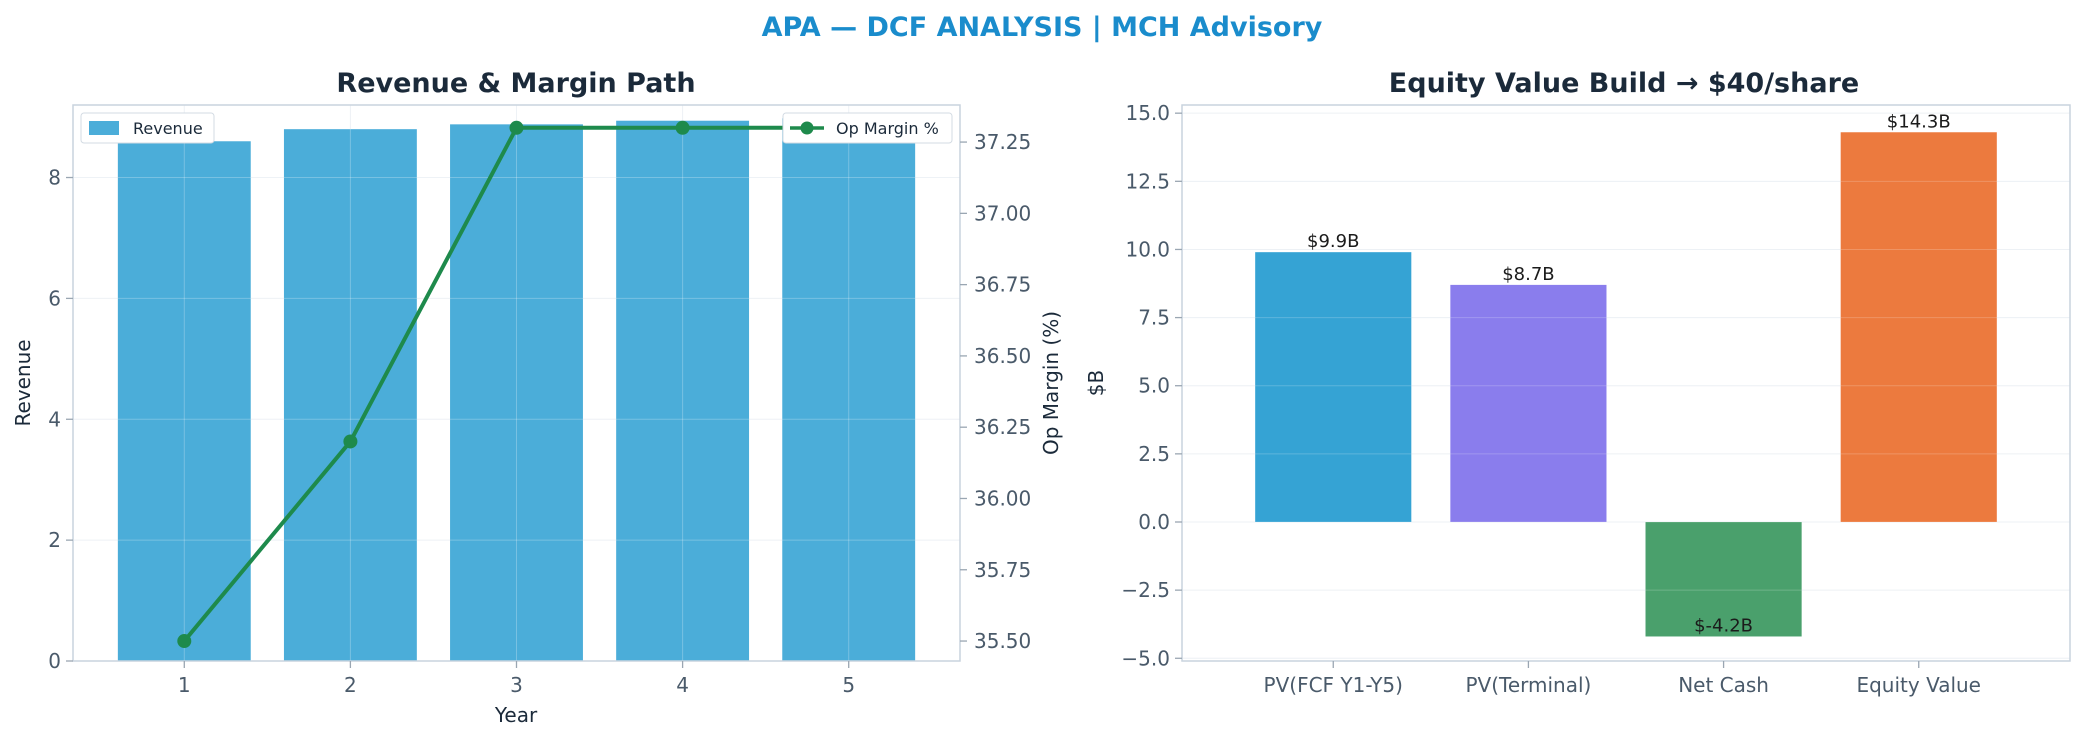 The image size is (2084, 742). What do you see at coordinates (1002, 285) in the screenshot?
I see `margin-y-tick-label: 36.75` at bounding box center [1002, 285].